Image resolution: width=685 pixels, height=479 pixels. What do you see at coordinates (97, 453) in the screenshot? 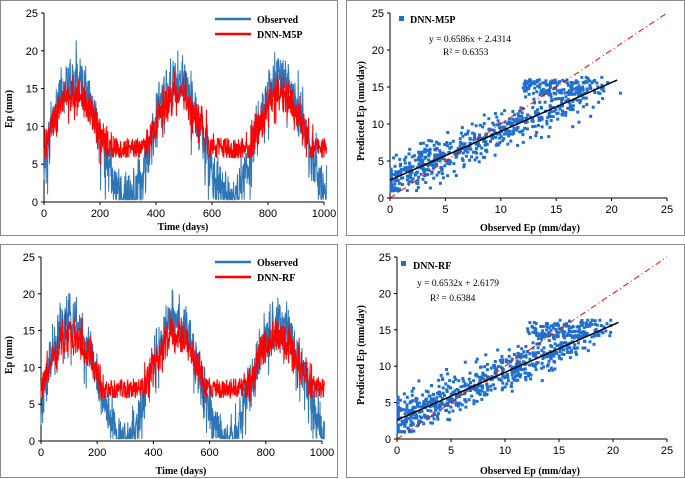
I see `x-tick-label: 200` at bounding box center [97, 453].